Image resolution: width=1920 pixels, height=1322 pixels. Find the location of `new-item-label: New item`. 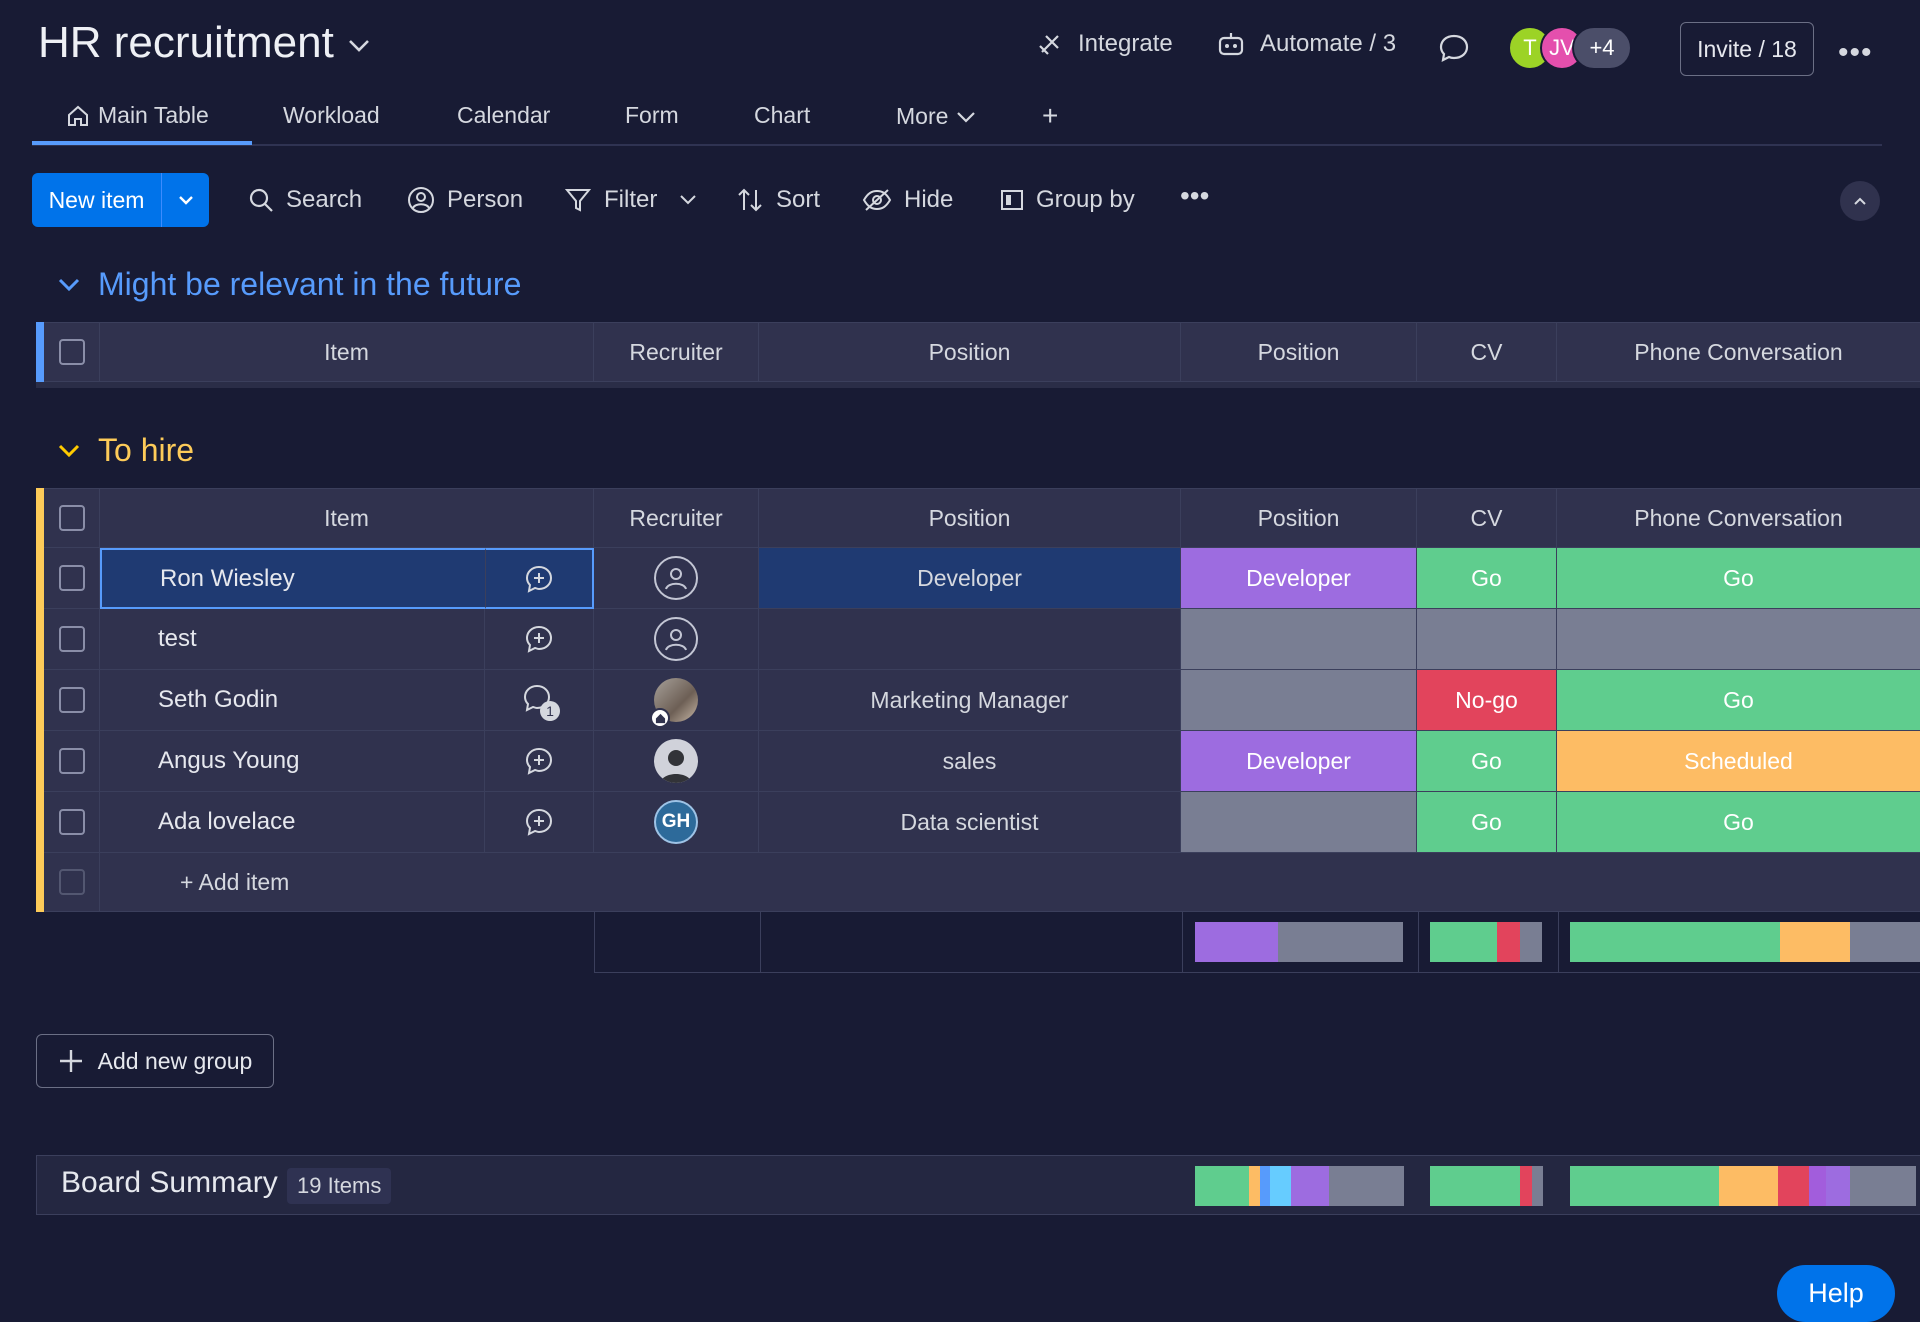

new-item-label: New item is located at coordinates (97, 200).